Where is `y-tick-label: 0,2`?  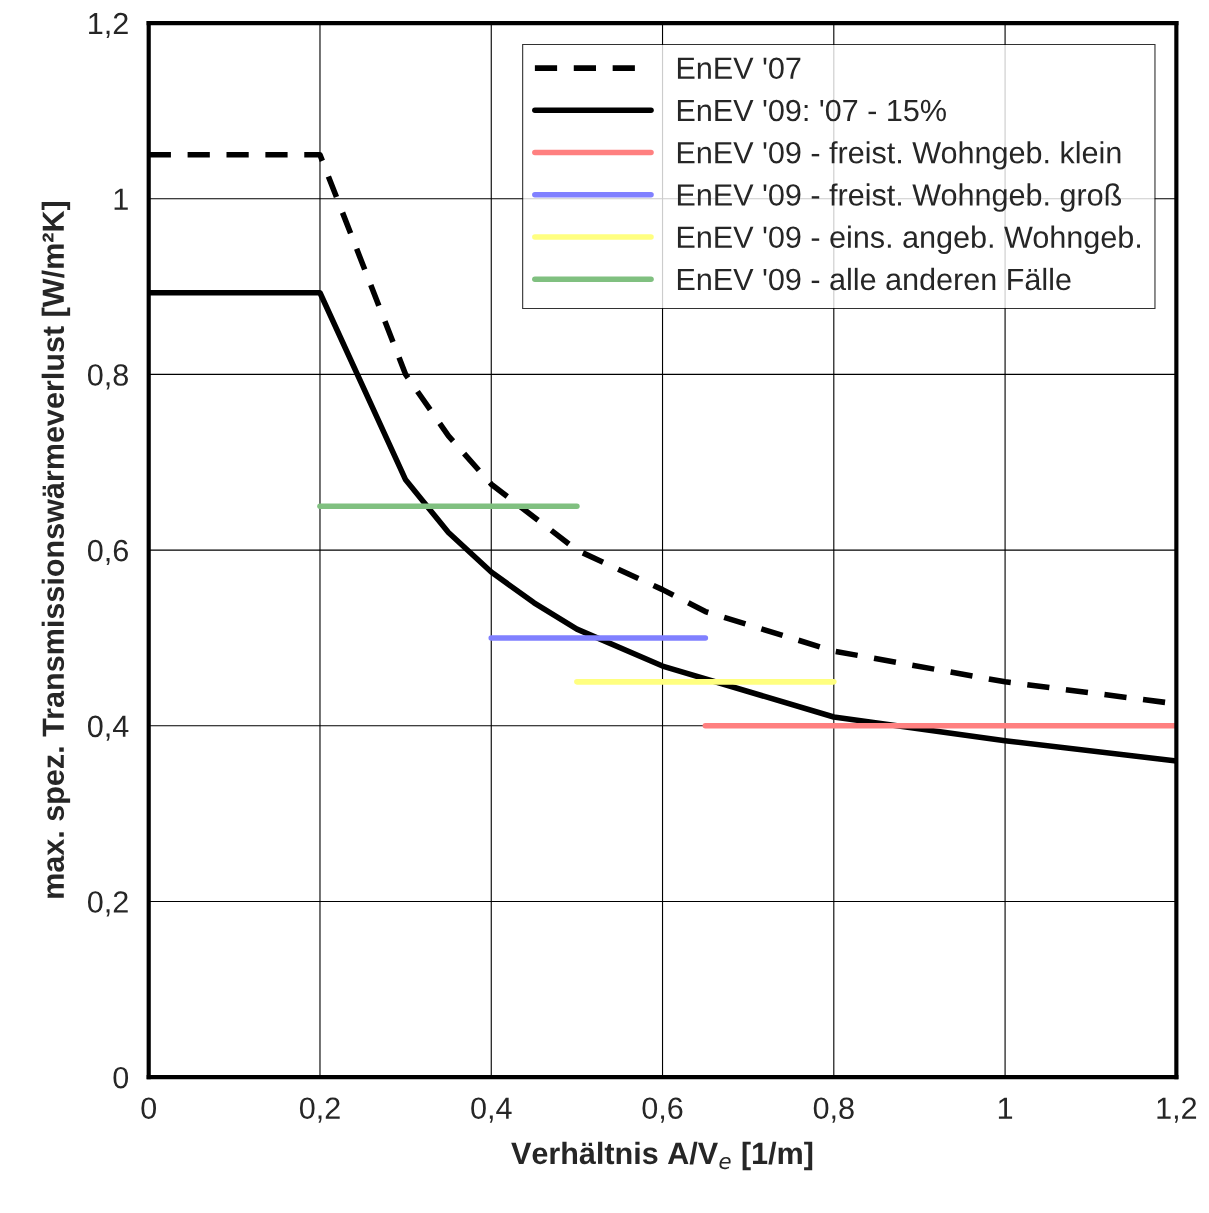
y-tick-label: 0,2 is located at coordinates (107, 904).